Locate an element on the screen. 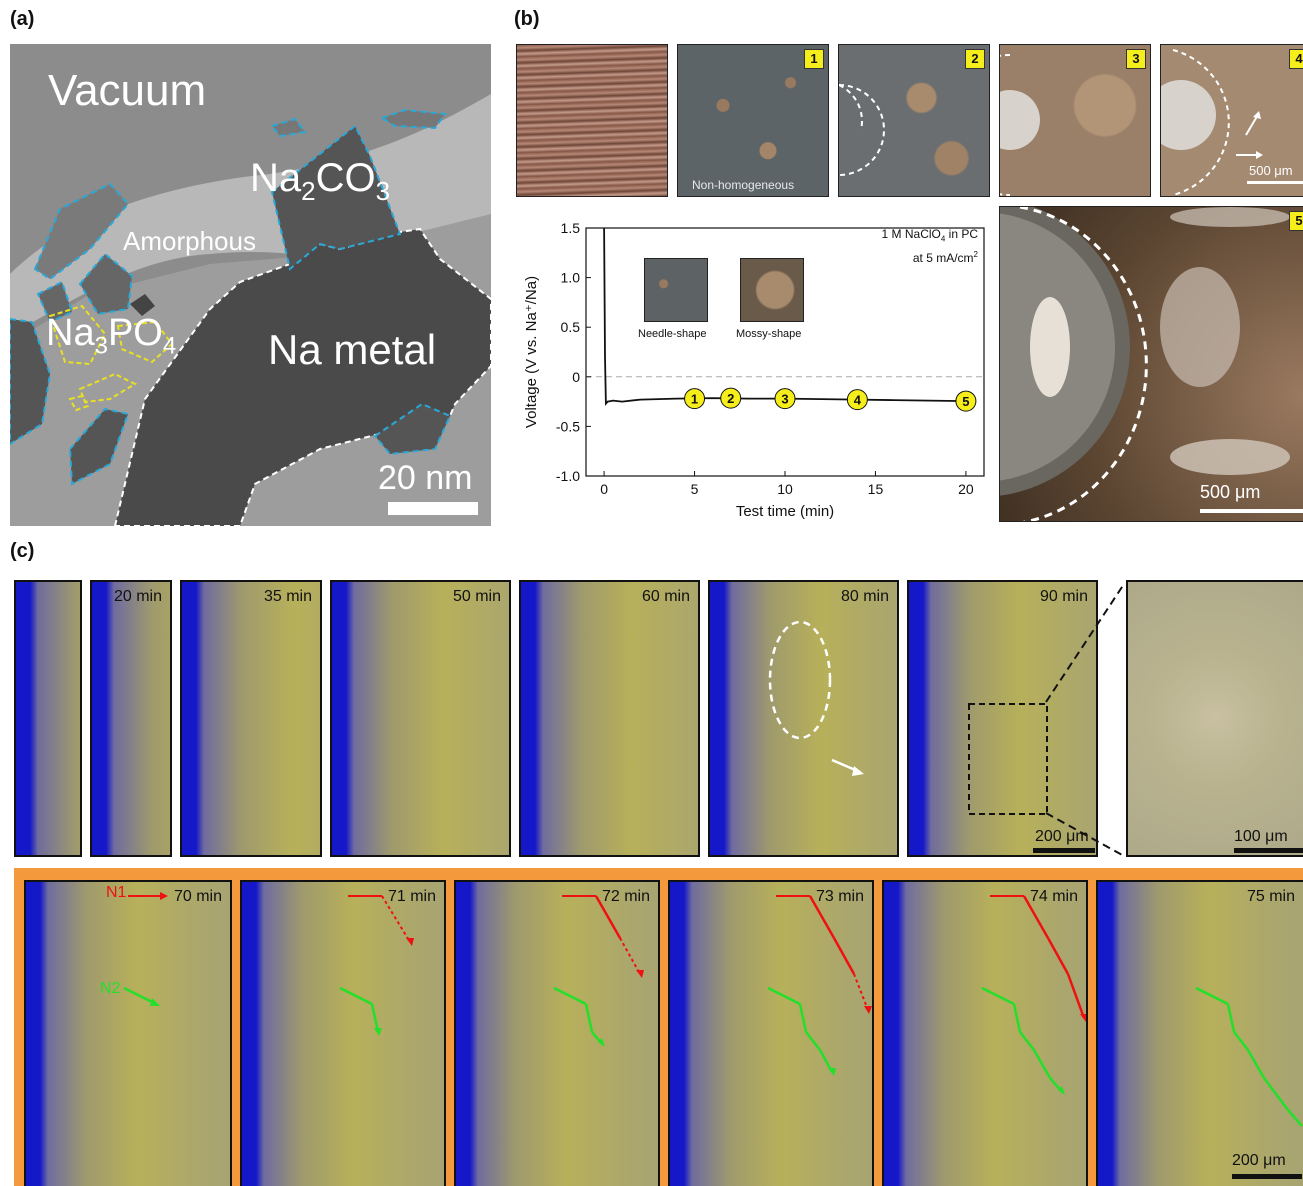 Image resolution: width=1303 pixels, height=1186 pixels. photo-2-badge: 2 is located at coordinates (975, 59).